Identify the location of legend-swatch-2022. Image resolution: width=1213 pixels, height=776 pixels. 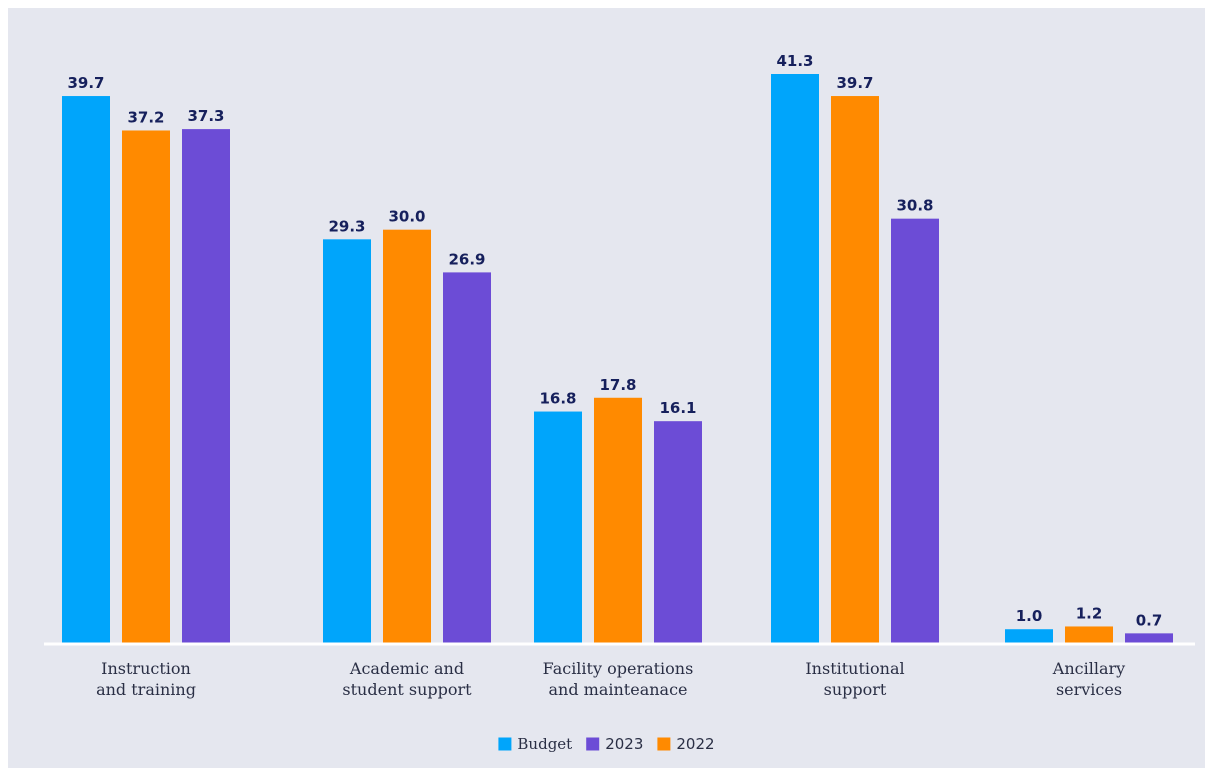
(664, 744).